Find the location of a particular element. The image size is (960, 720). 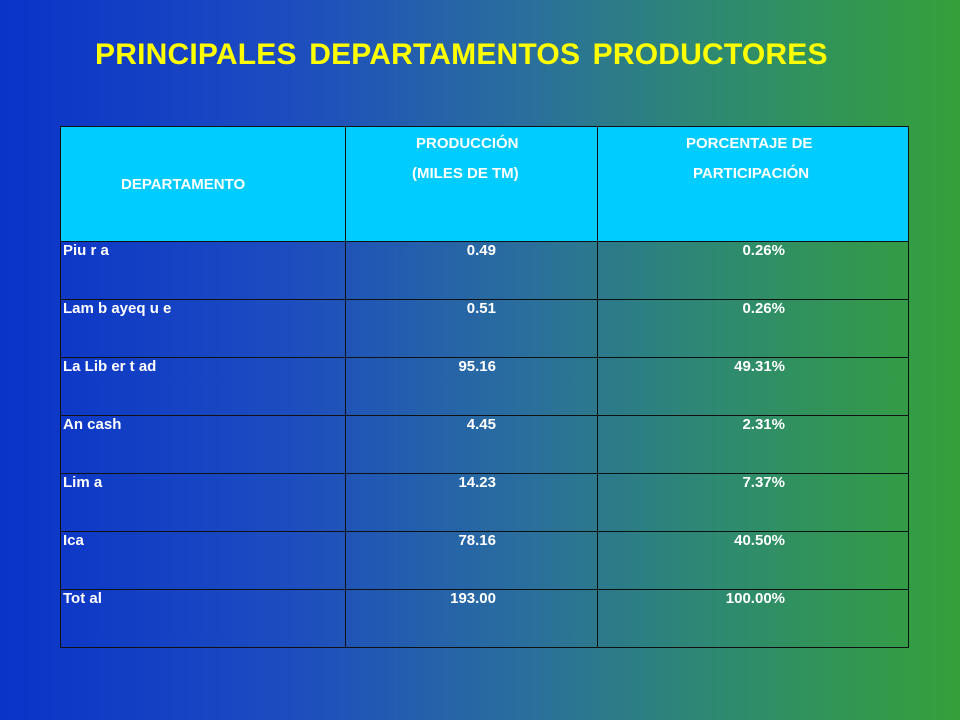

table-row: Lam b ayeq u e 0.51 0.26% is located at coordinates (484, 328).